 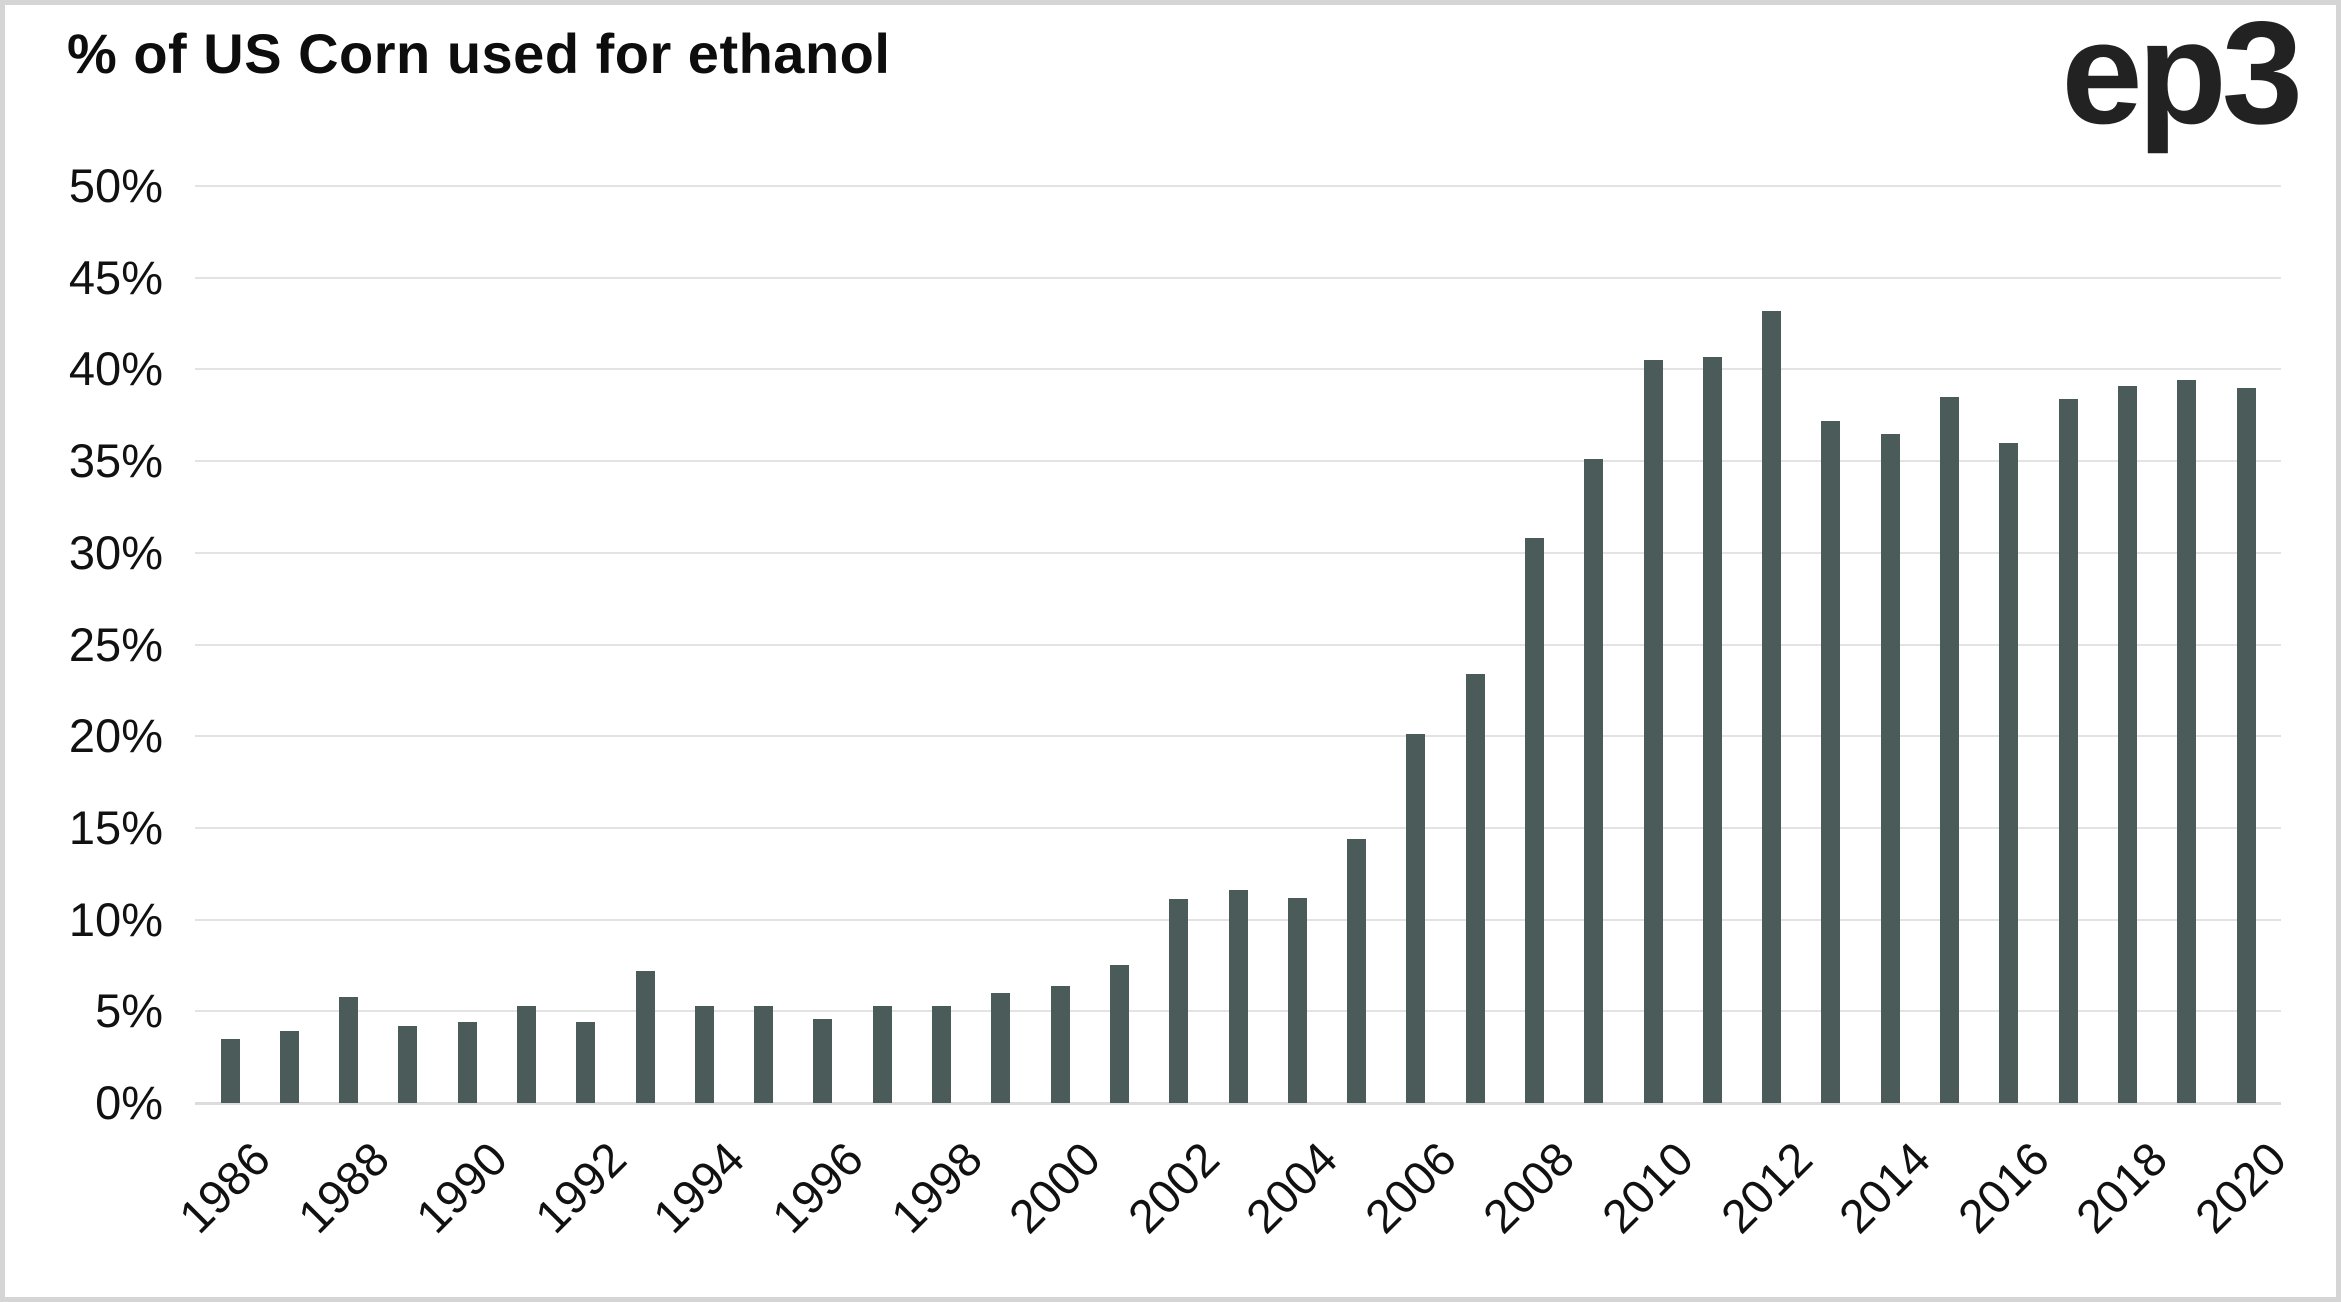 I want to click on bar-2019, so click(x=2187, y=741).